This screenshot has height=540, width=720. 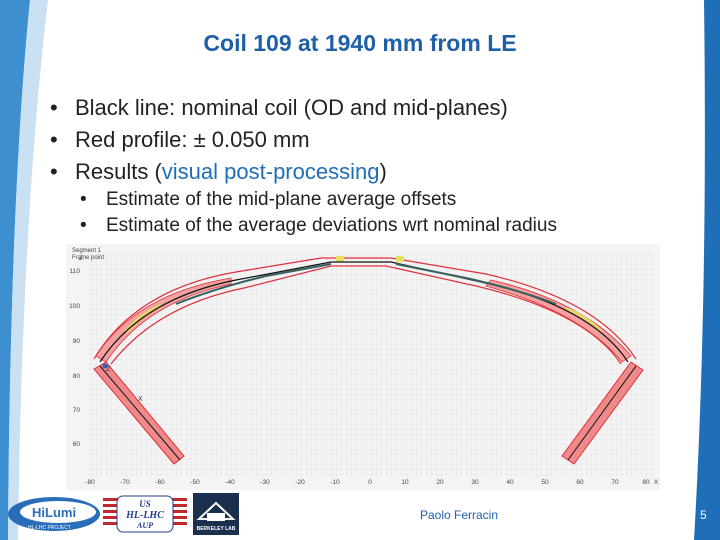 I want to click on marker-x: X, so click(x=140, y=399).